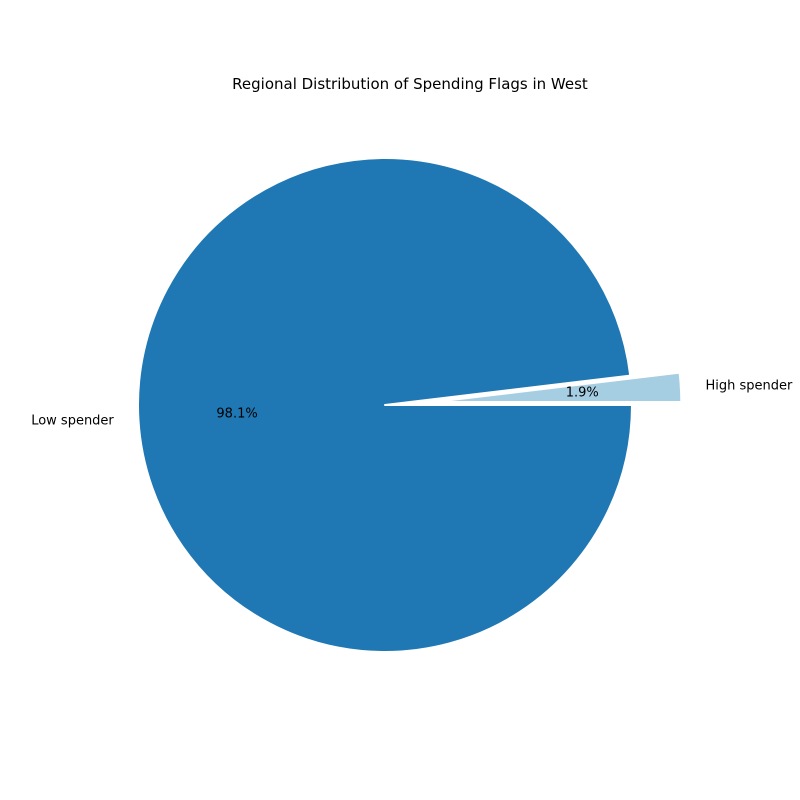 The width and height of the screenshot is (800, 800). What do you see at coordinates (236, 413) in the screenshot?
I see `slice-pct-low-spender: 98.1%` at bounding box center [236, 413].